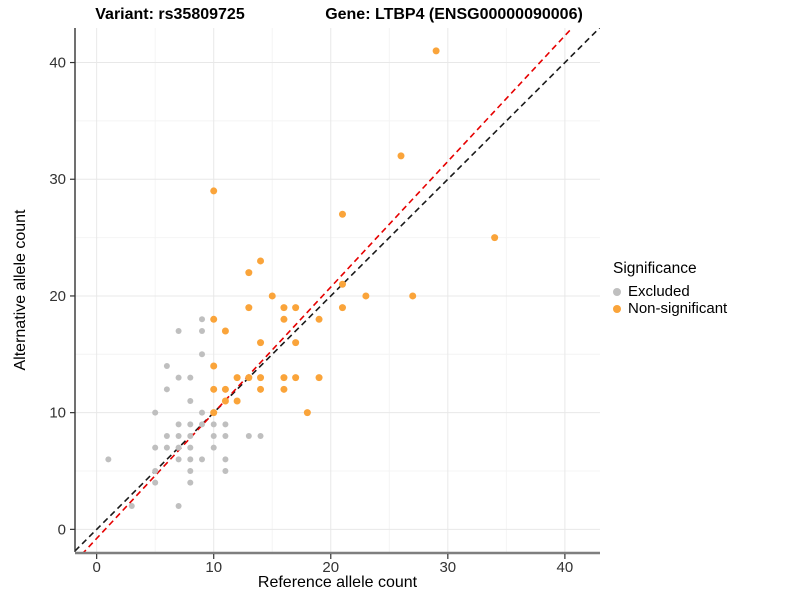 This screenshot has height=600, width=800. Describe the element at coordinates (20, 290) in the screenshot. I see `y-axis-label: Alternative allele count` at that location.